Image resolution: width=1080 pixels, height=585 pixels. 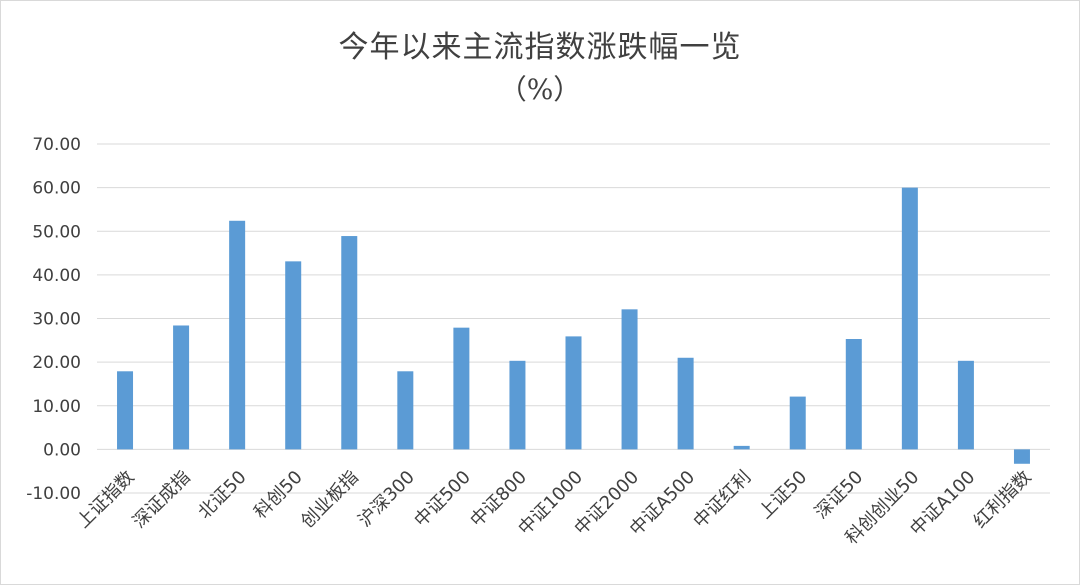 What do you see at coordinates (1003, 500) in the screenshot?
I see `x-category-label: 红利指数` at bounding box center [1003, 500].